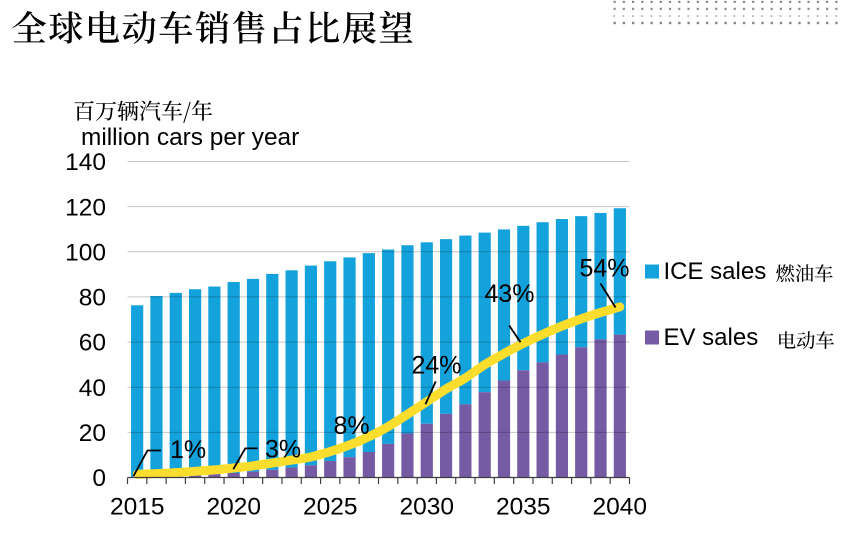 The image size is (844, 535). Describe the element at coordinates (620, 507) in the screenshot. I see `svg-text: 2040` at that location.